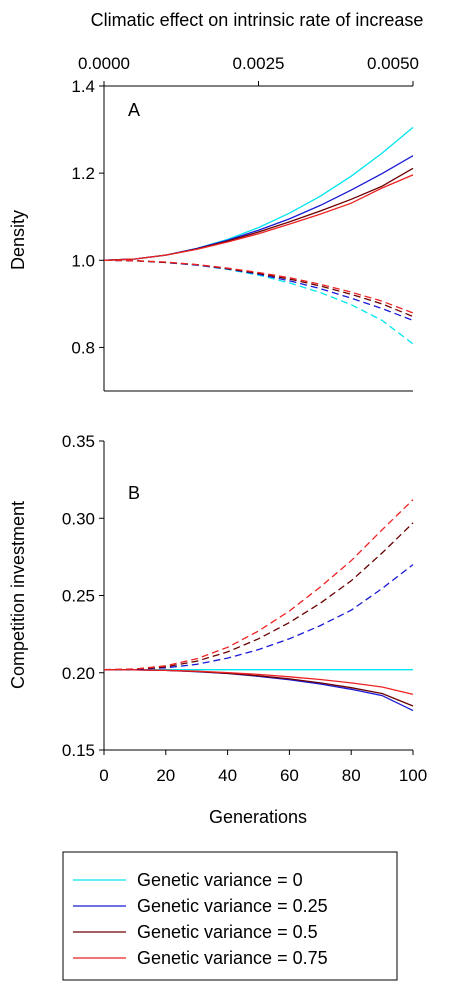  I want to click on top-axis-tick-label: 0.0025, so click(259, 63).